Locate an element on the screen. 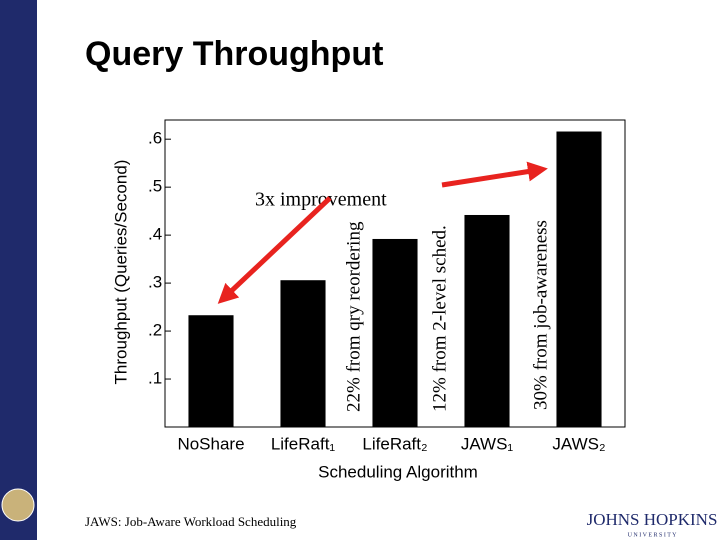 This screenshot has height=545, width=720. title: Query Throughput is located at coordinates (234, 54).